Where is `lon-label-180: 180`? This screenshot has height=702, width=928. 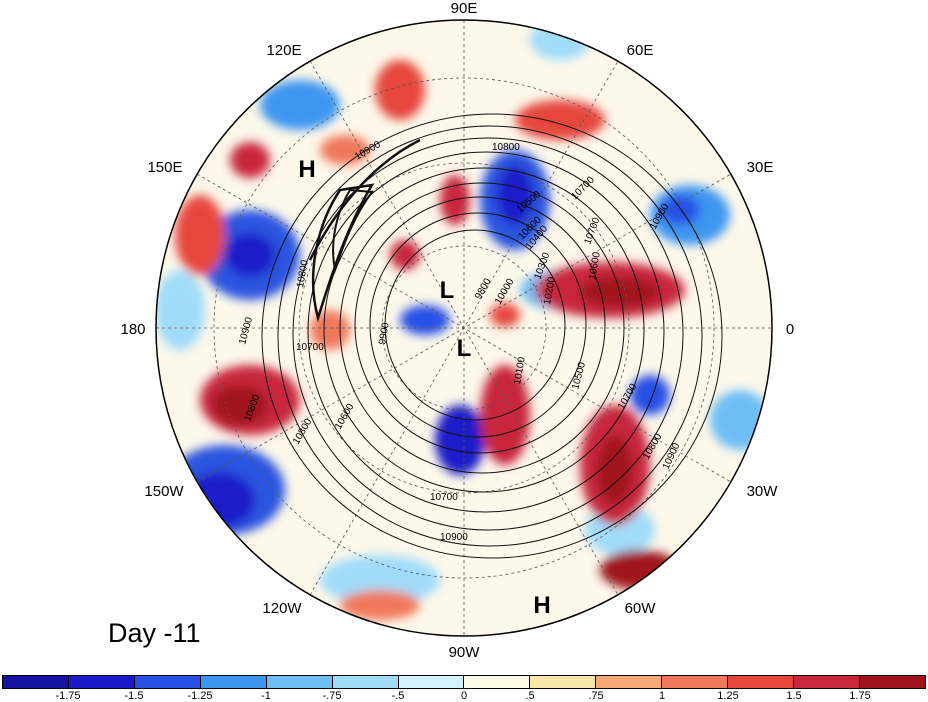
lon-label-180: 180 is located at coordinates (132, 329).